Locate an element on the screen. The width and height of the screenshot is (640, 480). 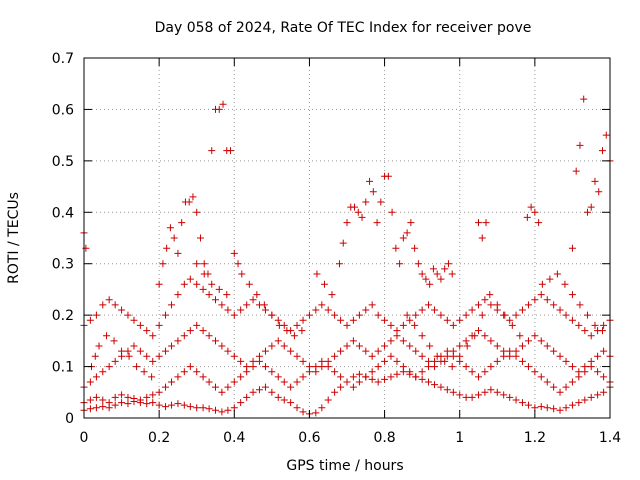
x-tick-label: 0 is located at coordinates (84, 438).